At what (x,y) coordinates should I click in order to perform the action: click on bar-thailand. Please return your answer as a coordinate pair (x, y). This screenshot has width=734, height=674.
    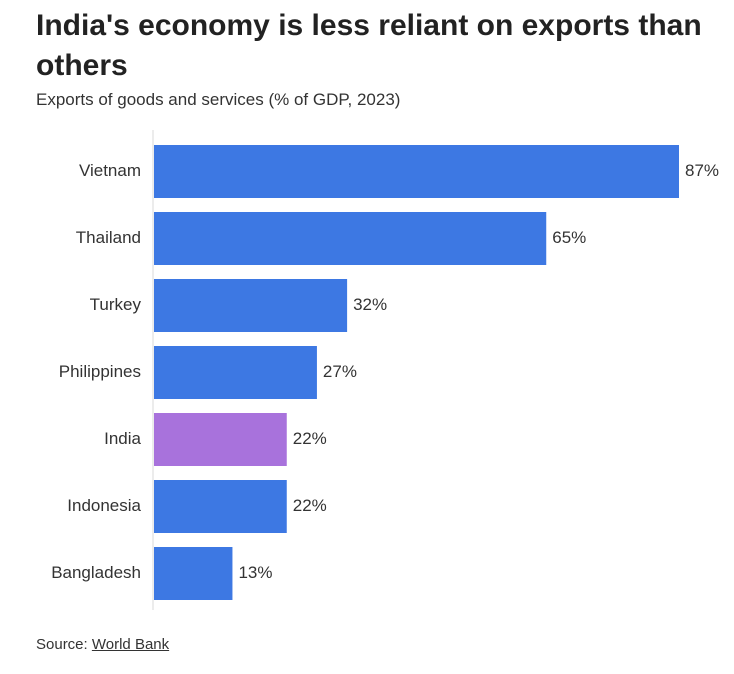
    Looking at the image, I should click on (350, 238).